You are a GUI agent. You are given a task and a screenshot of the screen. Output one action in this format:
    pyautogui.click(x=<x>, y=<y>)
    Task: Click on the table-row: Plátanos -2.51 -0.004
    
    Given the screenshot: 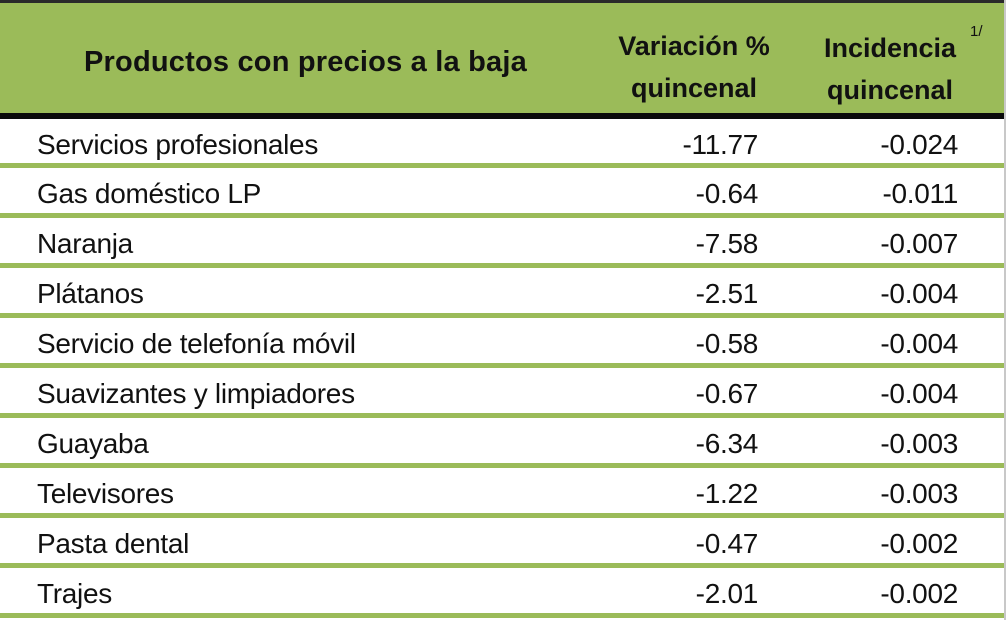 What is the action you would take?
    pyautogui.click(x=502, y=293)
    